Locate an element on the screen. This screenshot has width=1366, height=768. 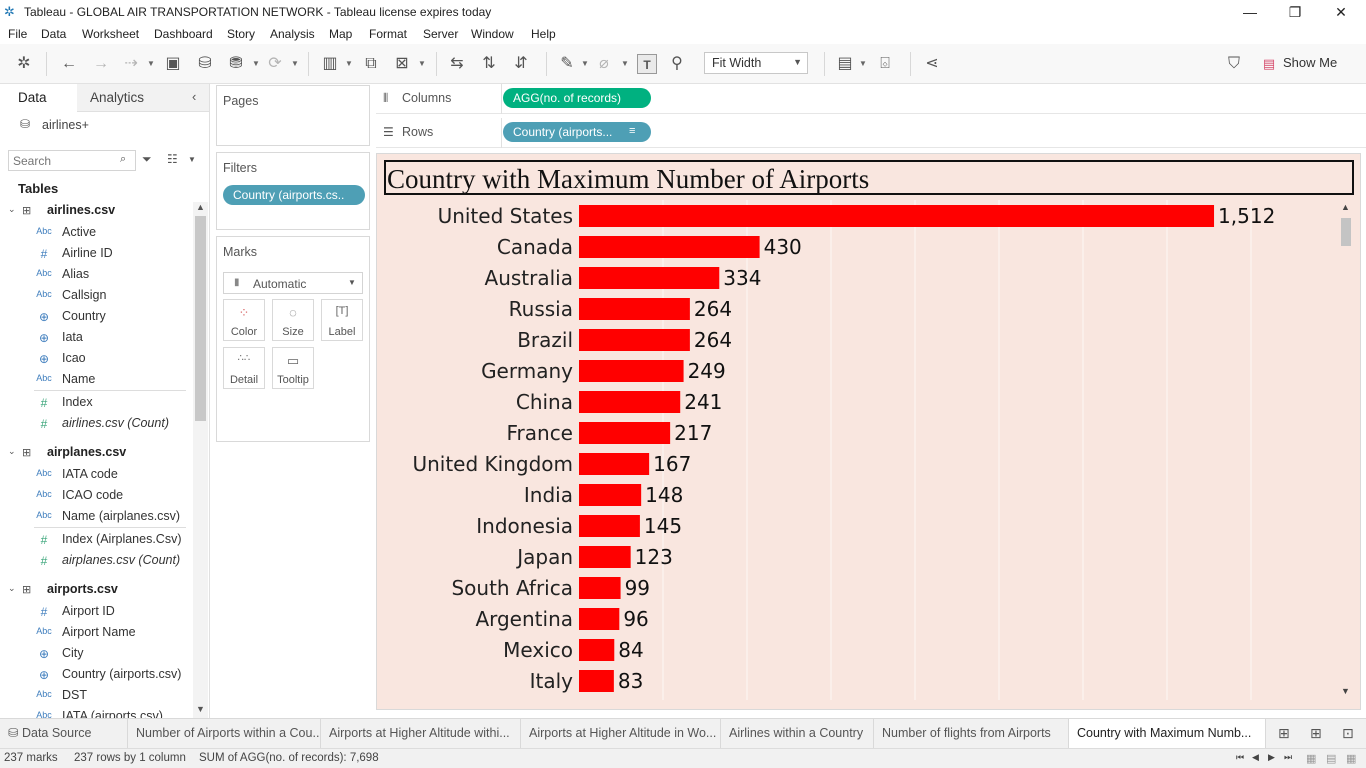
pages-card: Pages is located at coordinates (293, 115).